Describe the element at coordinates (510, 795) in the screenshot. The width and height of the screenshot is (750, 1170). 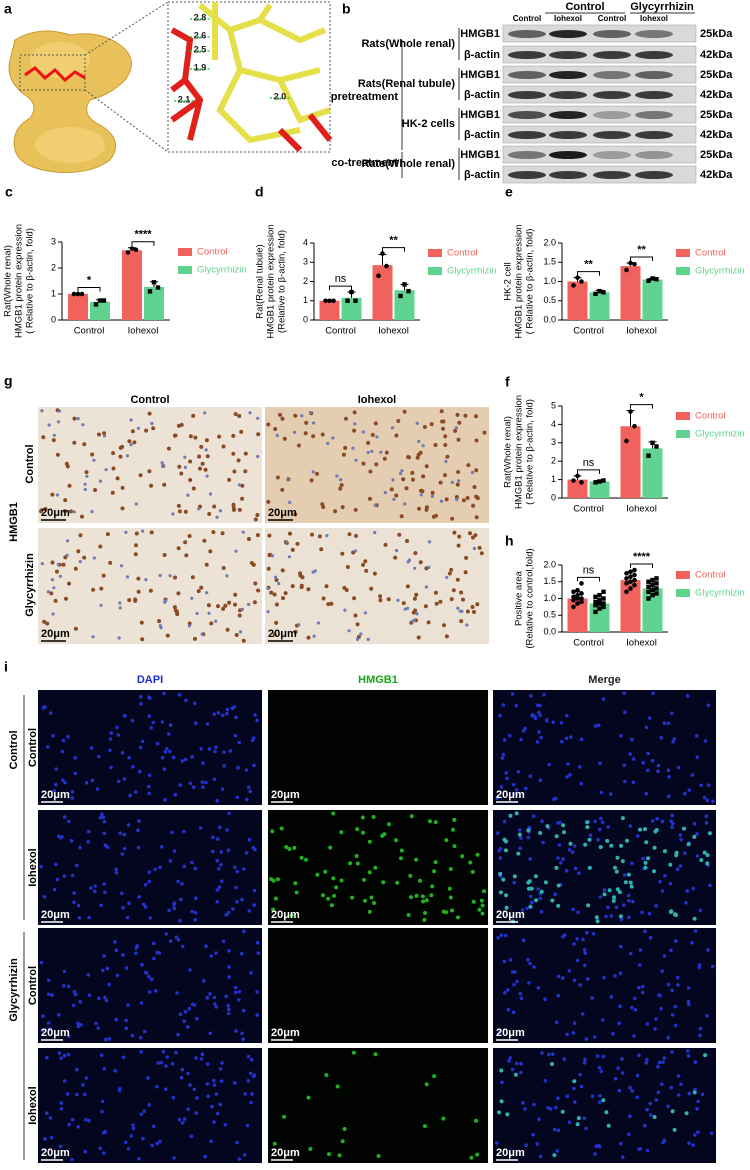
I see `scale-bar-label: 20μm` at that location.